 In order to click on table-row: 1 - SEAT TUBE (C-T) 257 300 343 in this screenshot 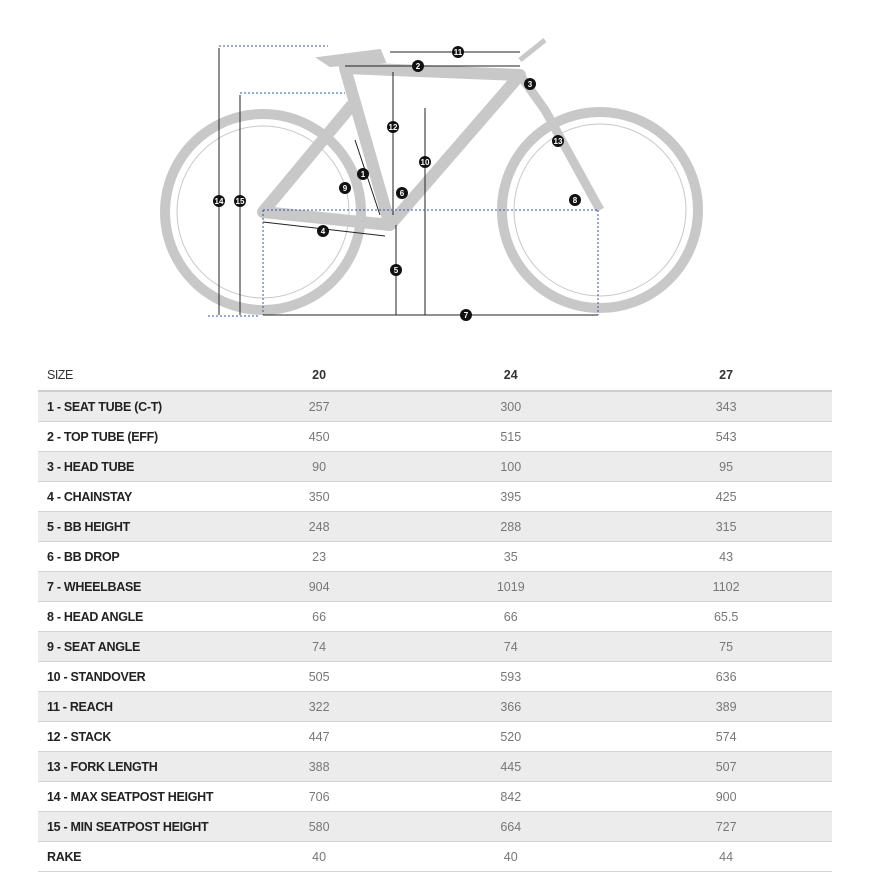, I will do `click(435, 406)`.